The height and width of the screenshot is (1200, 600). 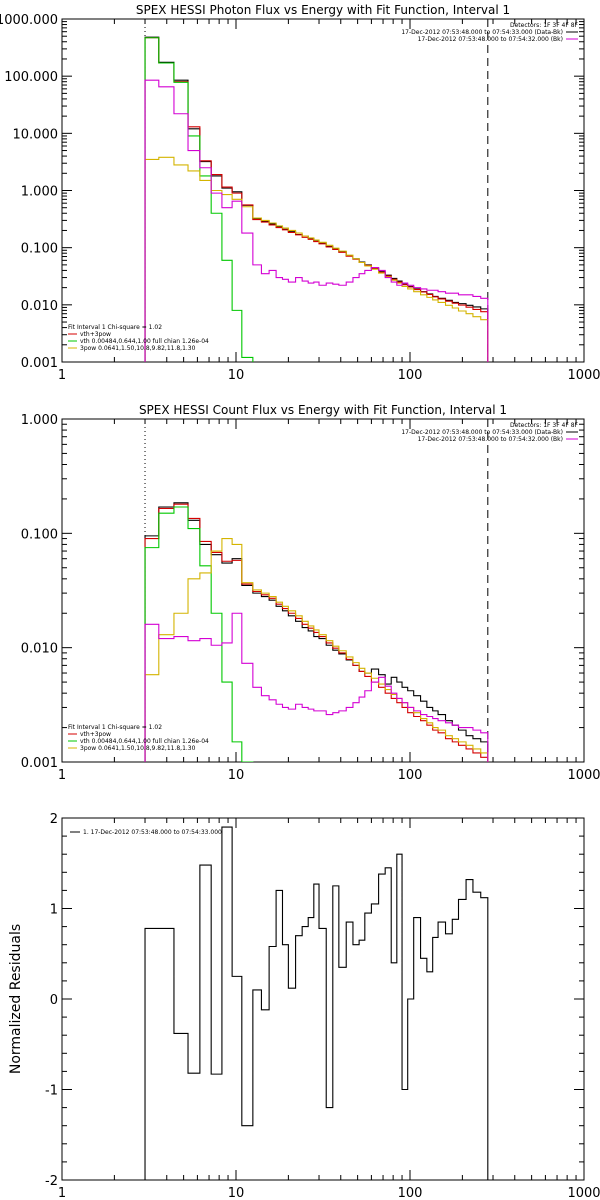 What do you see at coordinates (54, 819) in the screenshot?
I see `y-tick-label: 2` at bounding box center [54, 819].